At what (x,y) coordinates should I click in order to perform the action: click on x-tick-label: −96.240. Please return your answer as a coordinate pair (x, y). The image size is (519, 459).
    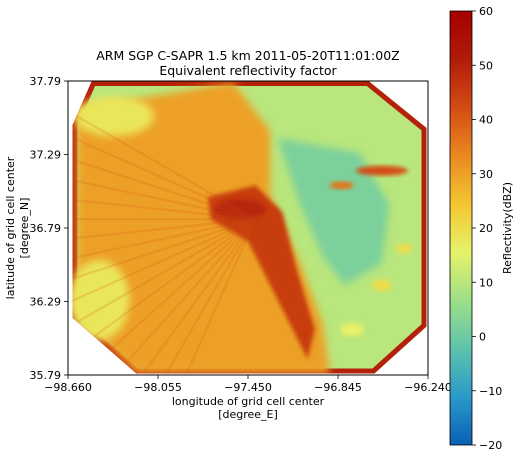
    Looking at the image, I should click on (428, 387).